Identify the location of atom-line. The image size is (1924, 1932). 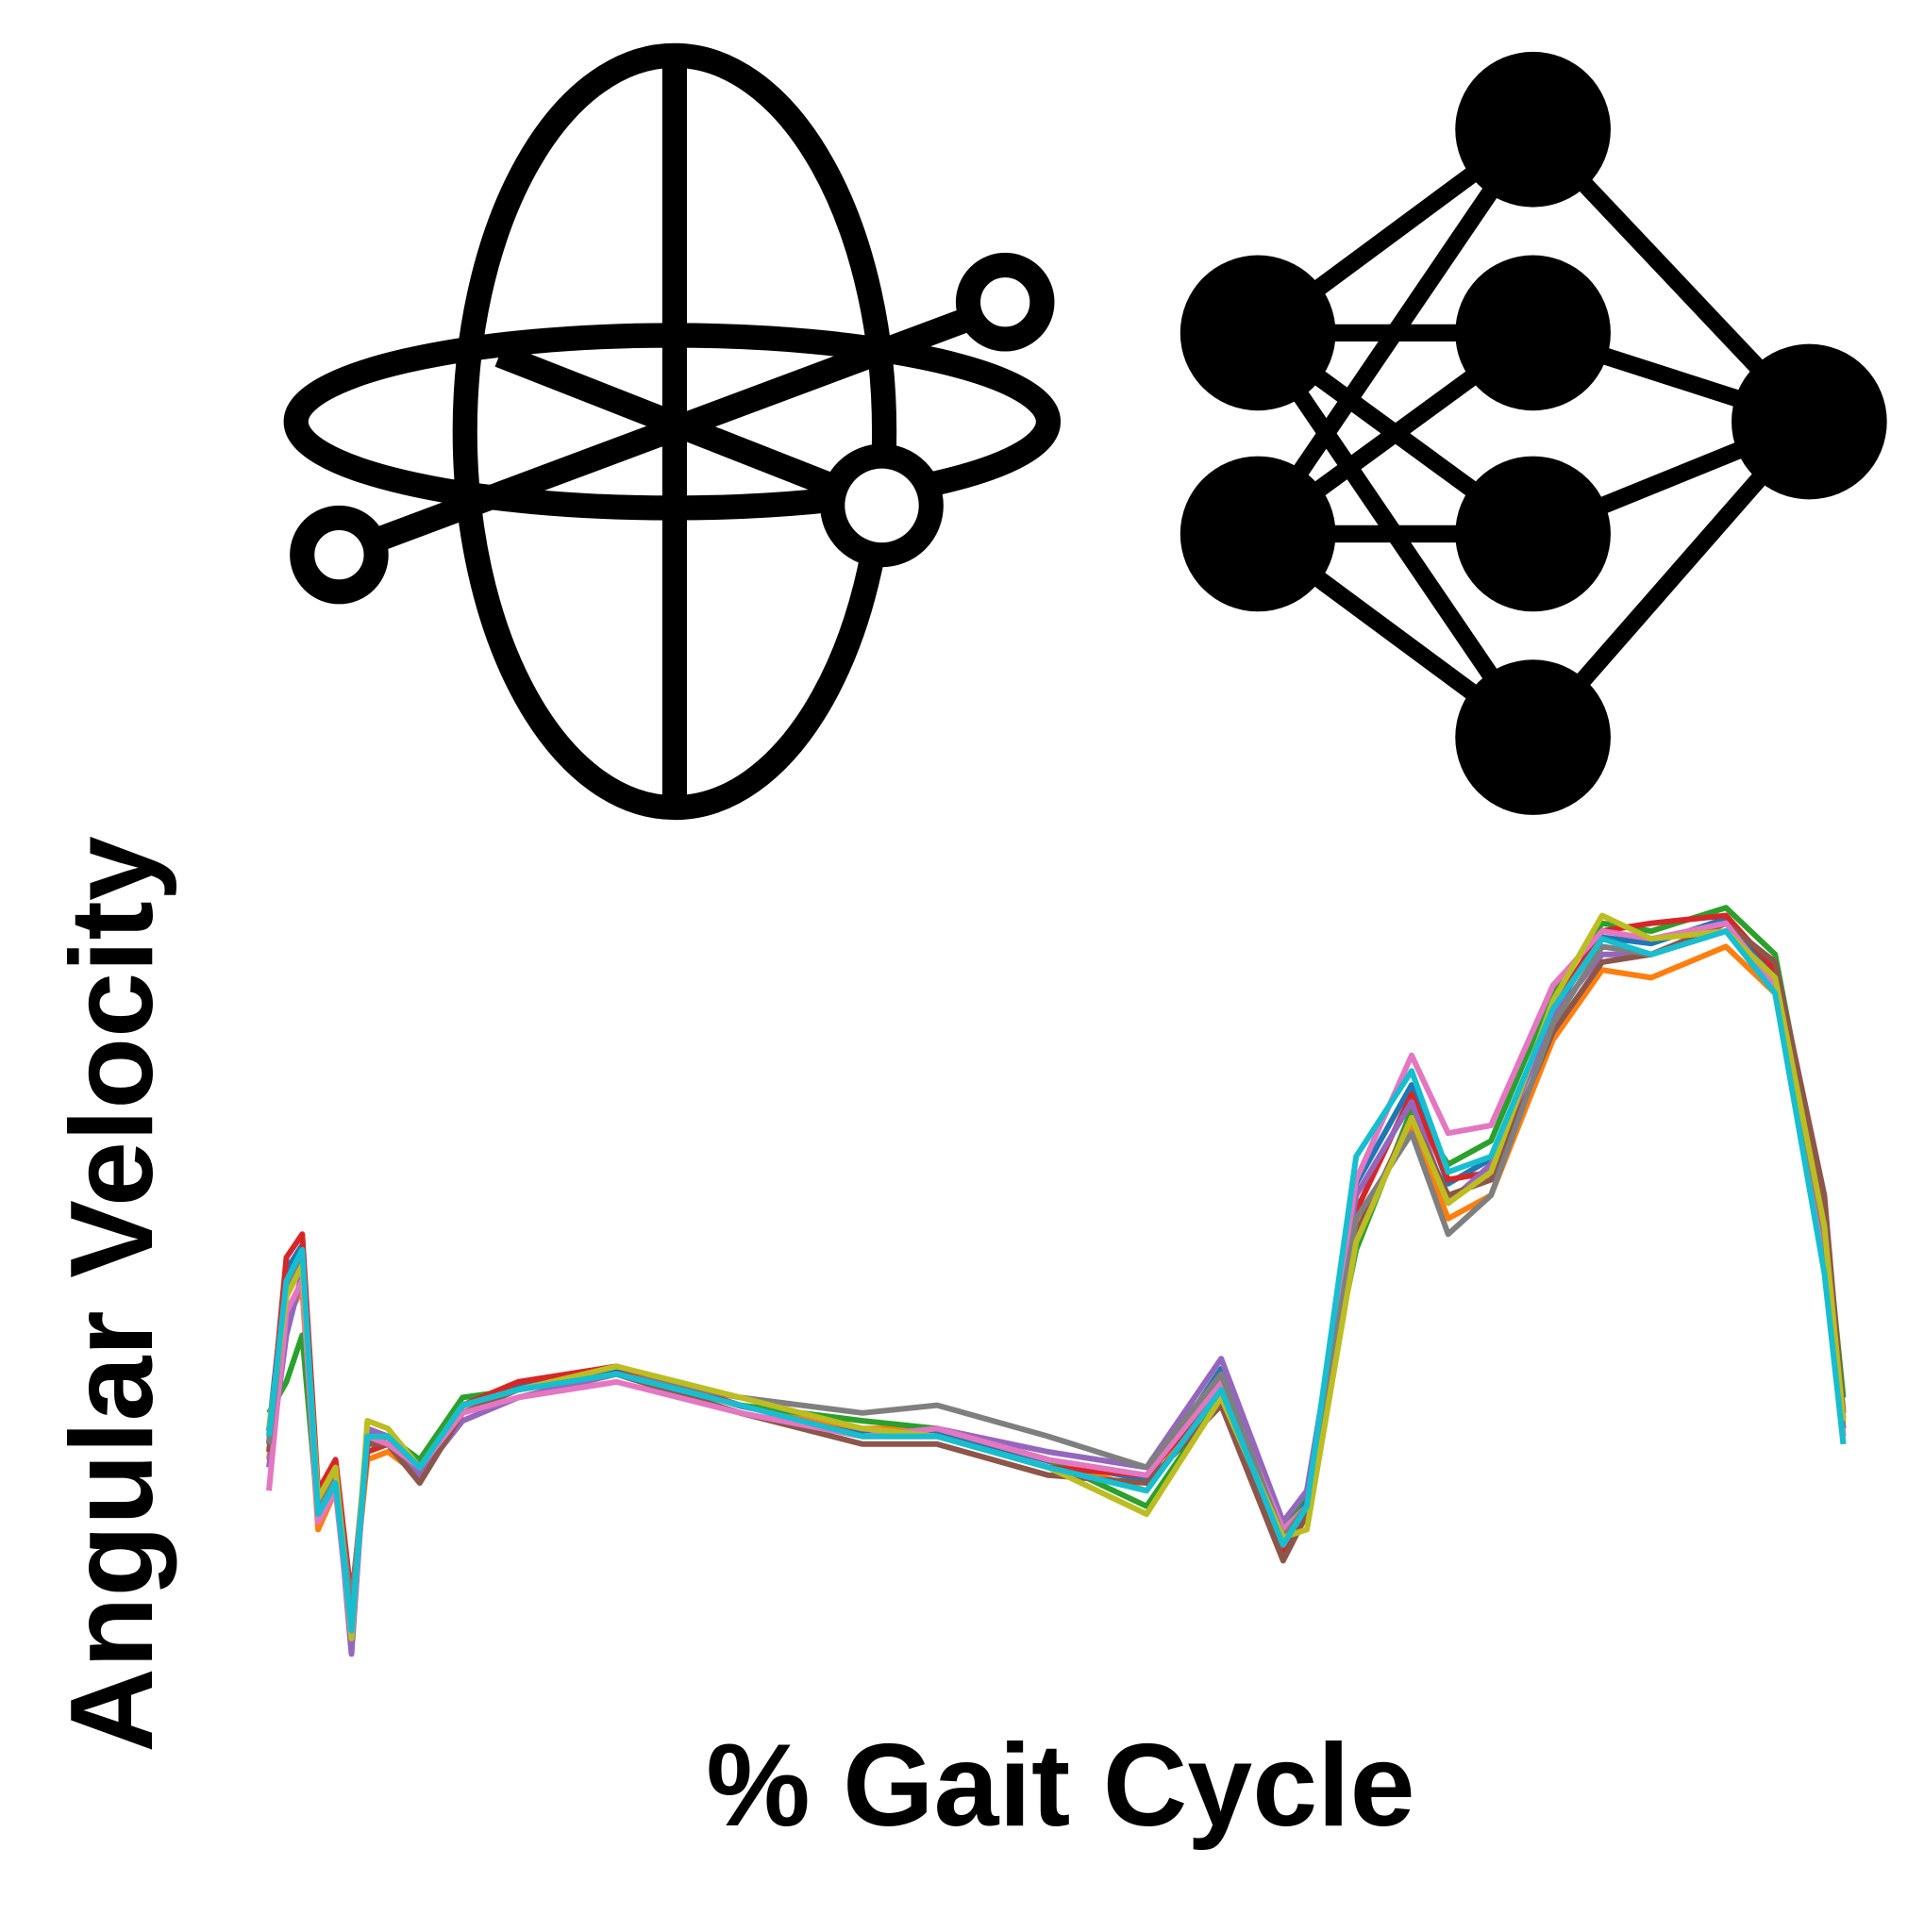
(675, 424).